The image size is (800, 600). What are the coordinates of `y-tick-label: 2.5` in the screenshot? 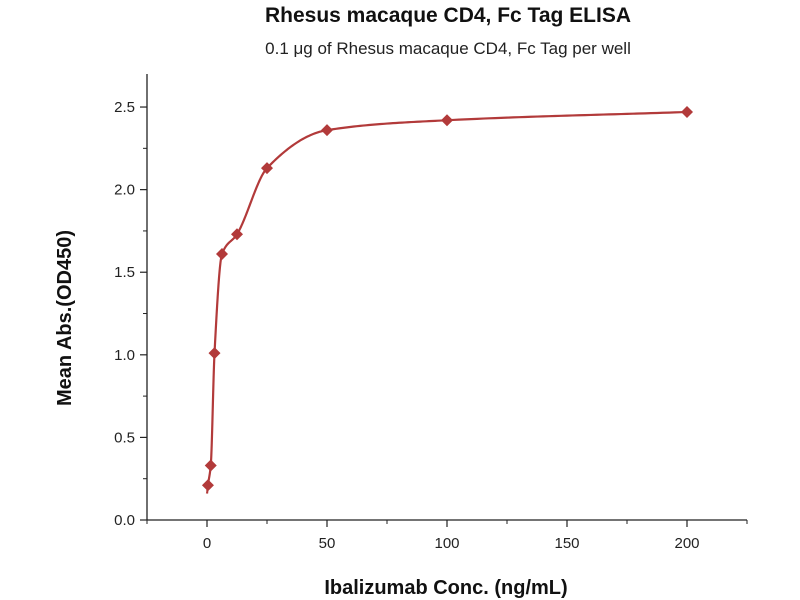 It's located at (124, 107).